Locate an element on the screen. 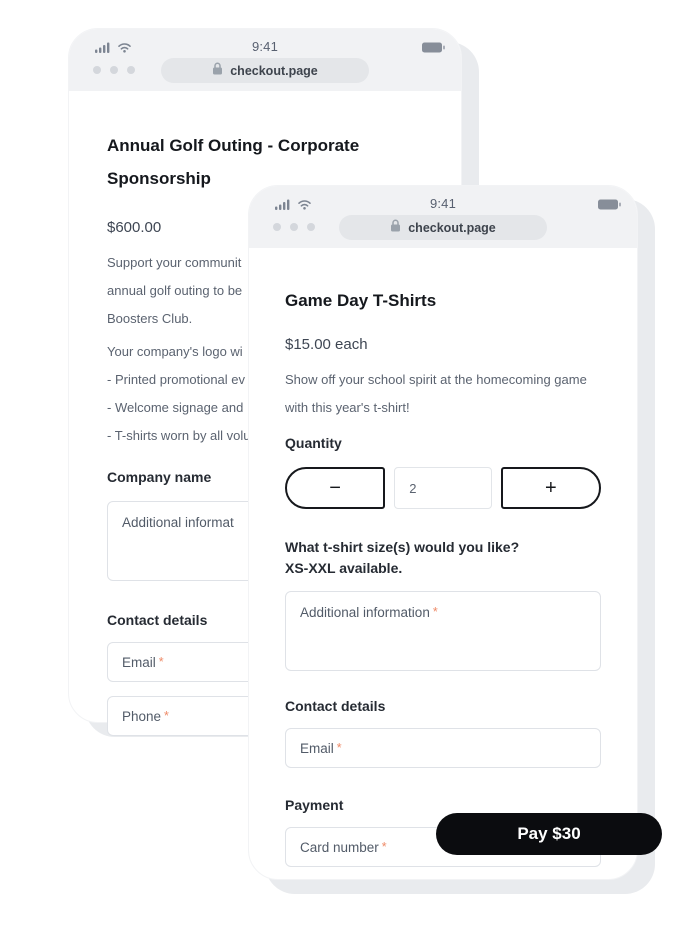 The height and width of the screenshot is (927, 675). additional-info-textarea: Additional information * is located at coordinates (443, 631).